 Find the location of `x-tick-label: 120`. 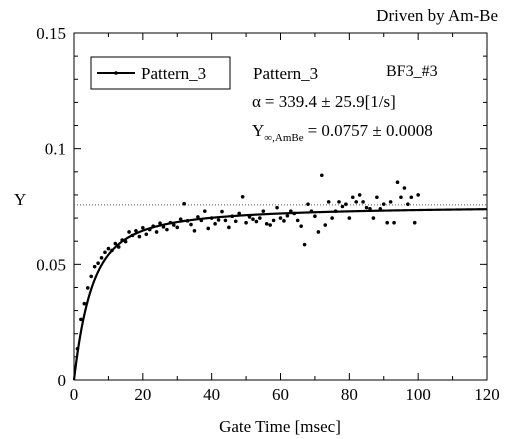

x-tick-label: 120 is located at coordinates (487, 394).